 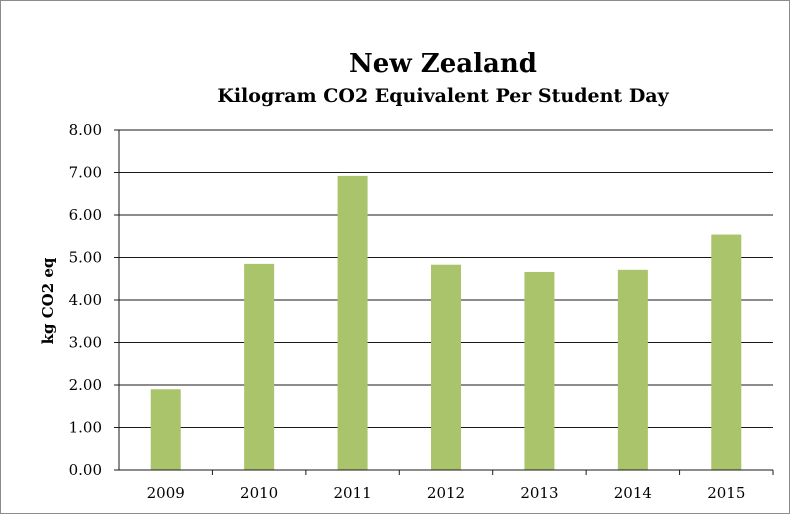 What do you see at coordinates (85, 428) in the screenshot?
I see `y-tick-label: 1.00` at bounding box center [85, 428].